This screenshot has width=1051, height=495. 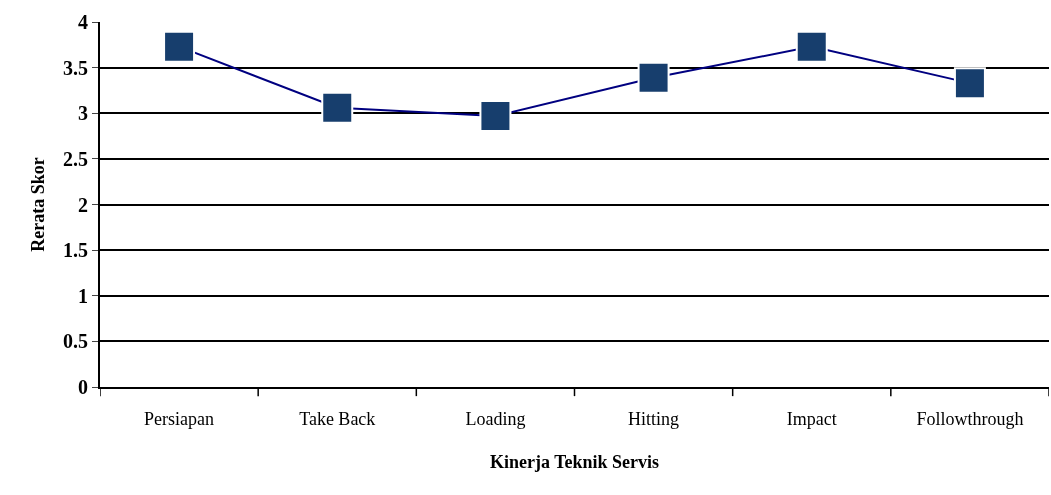 What do you see at coordinates (811, 418) in the screenshot?
I see `x-tick-label: Impact` at bounding box center [811, 418].